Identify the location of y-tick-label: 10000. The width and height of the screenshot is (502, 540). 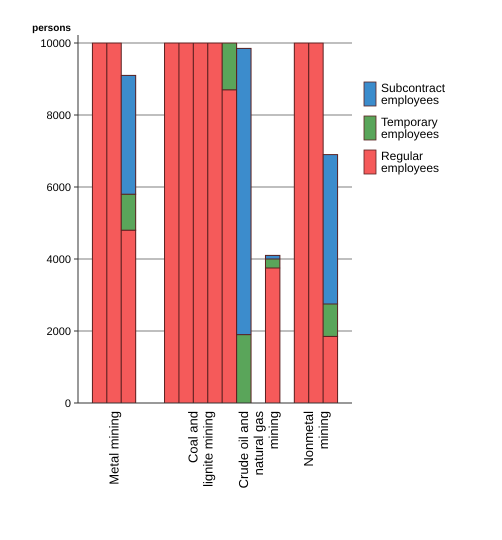
(55, 44).